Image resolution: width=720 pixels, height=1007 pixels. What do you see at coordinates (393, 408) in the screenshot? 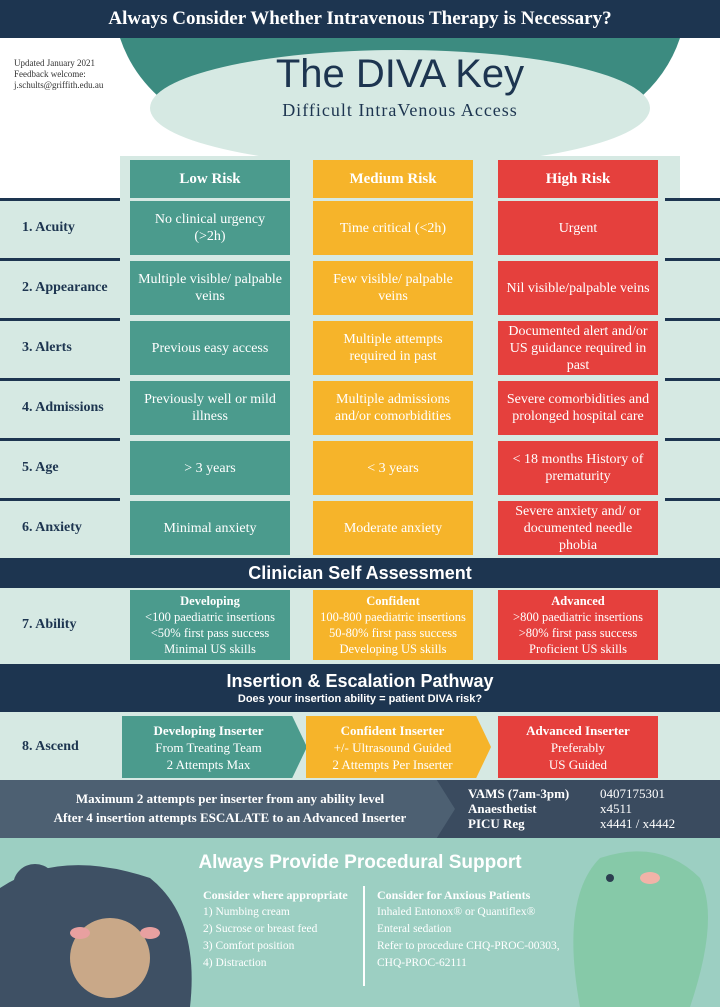
I see `risk-cell: Multiple admissions and/or comorbidities` at bounding box center [393, 408].